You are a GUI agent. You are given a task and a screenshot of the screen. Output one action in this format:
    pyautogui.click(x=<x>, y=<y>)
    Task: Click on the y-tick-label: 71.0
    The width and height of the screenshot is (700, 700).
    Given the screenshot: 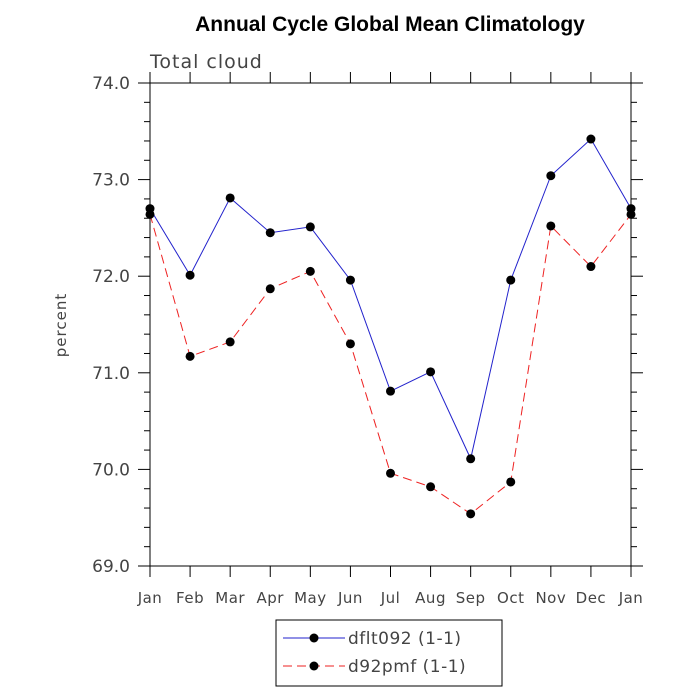 What is the action you would take?
    pyautogui.click(x=111, y=374)
    